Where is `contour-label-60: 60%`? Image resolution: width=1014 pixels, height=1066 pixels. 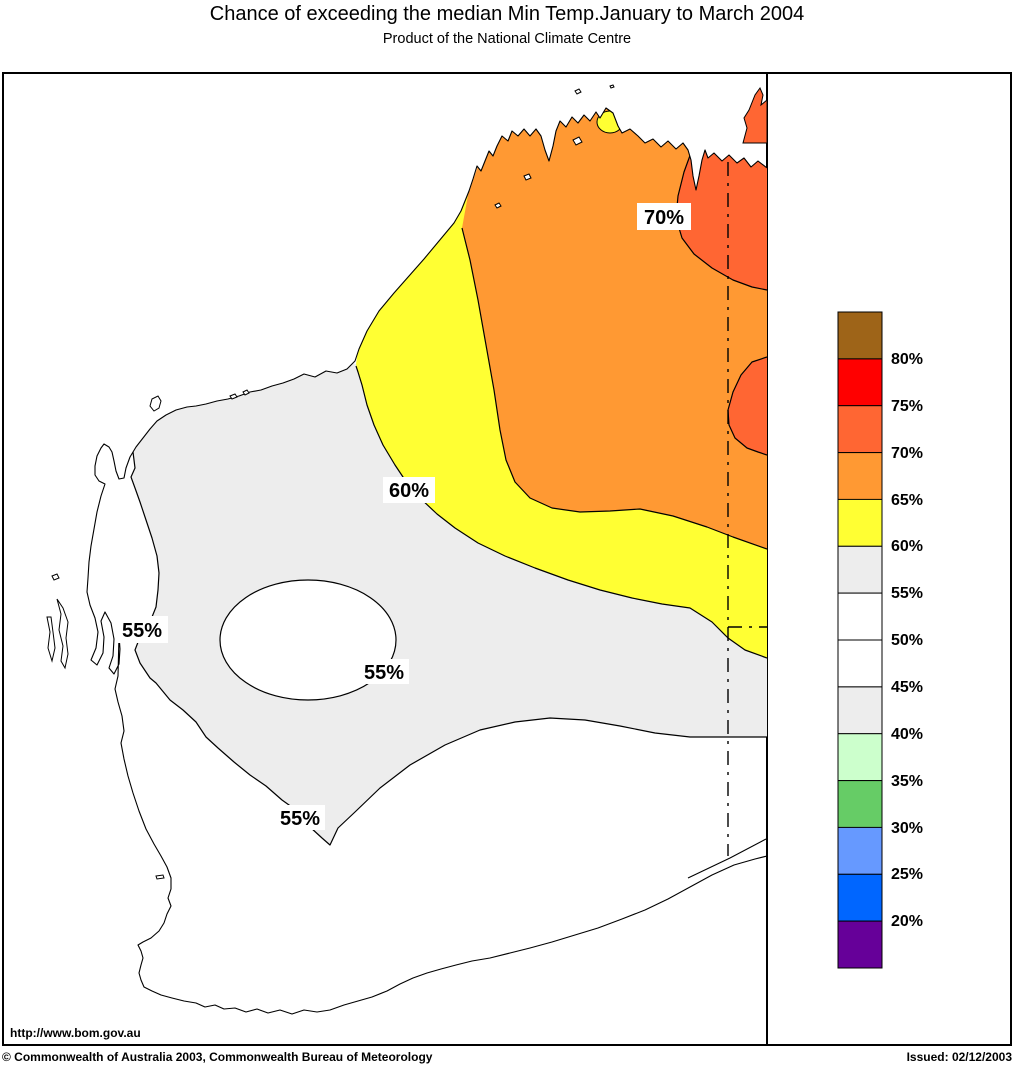
contour-label-60: 60% is located at coordinates (409, 490).